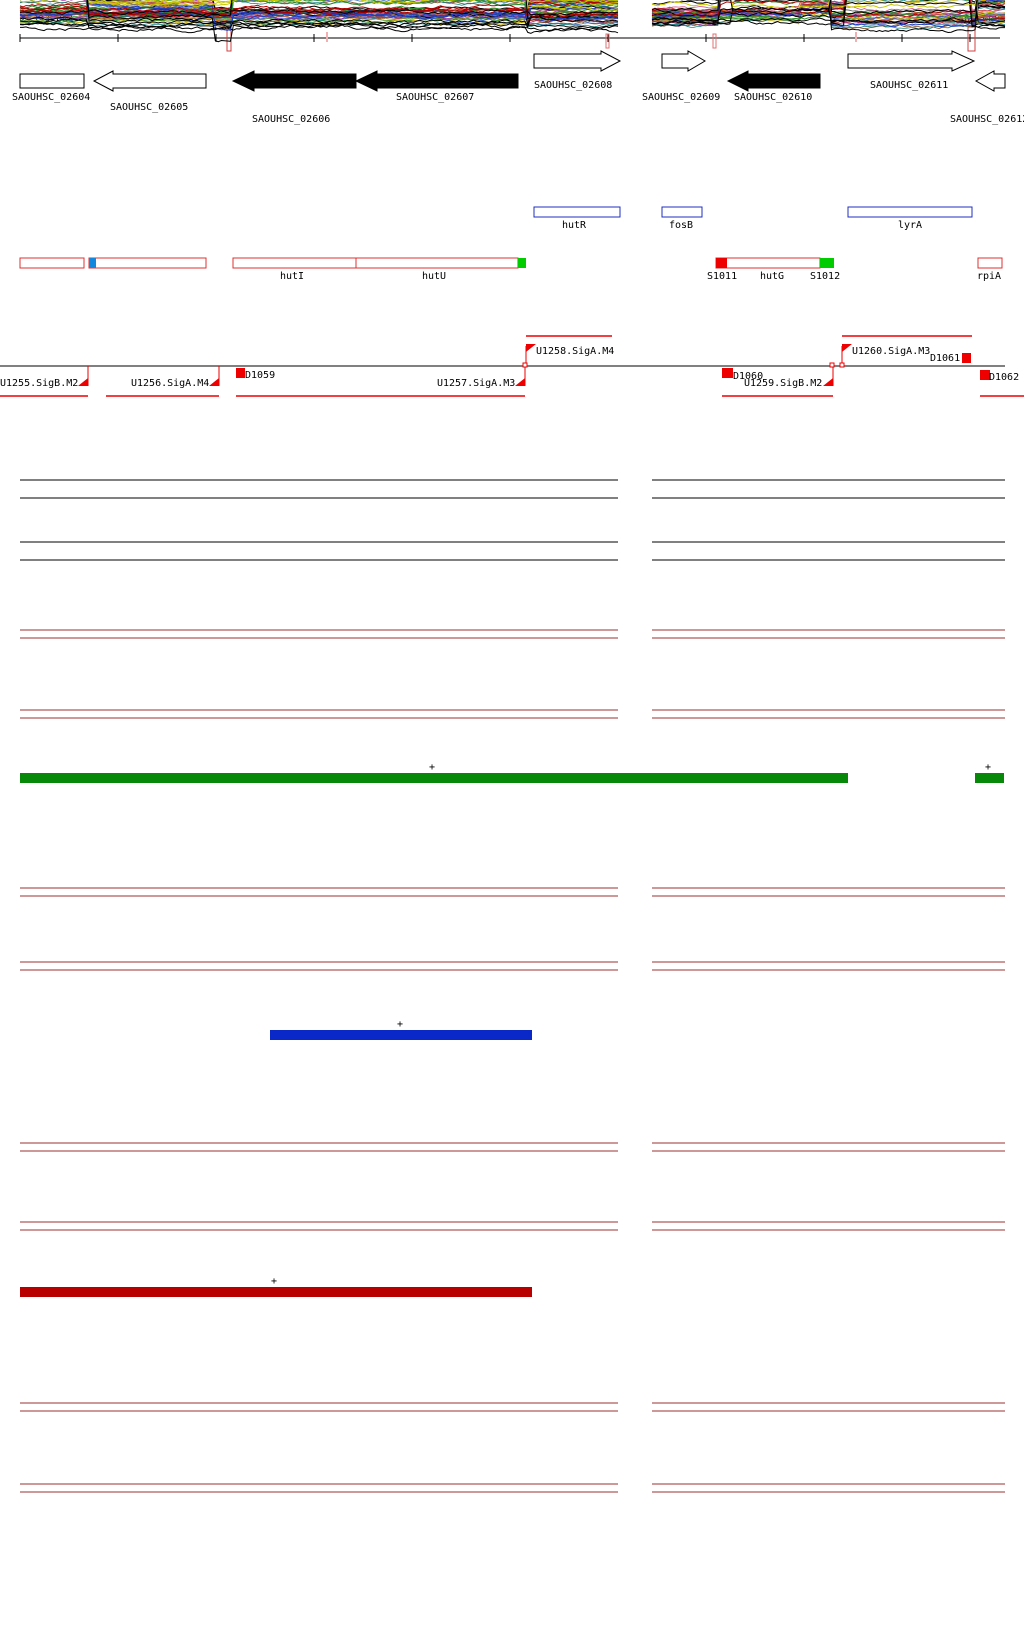 This screenshot has width=1024, height=1640. What do you see at coordinates (681, 225) in the screenshot?
I see `annot-label: fosB` at bounding box center [681, 225].